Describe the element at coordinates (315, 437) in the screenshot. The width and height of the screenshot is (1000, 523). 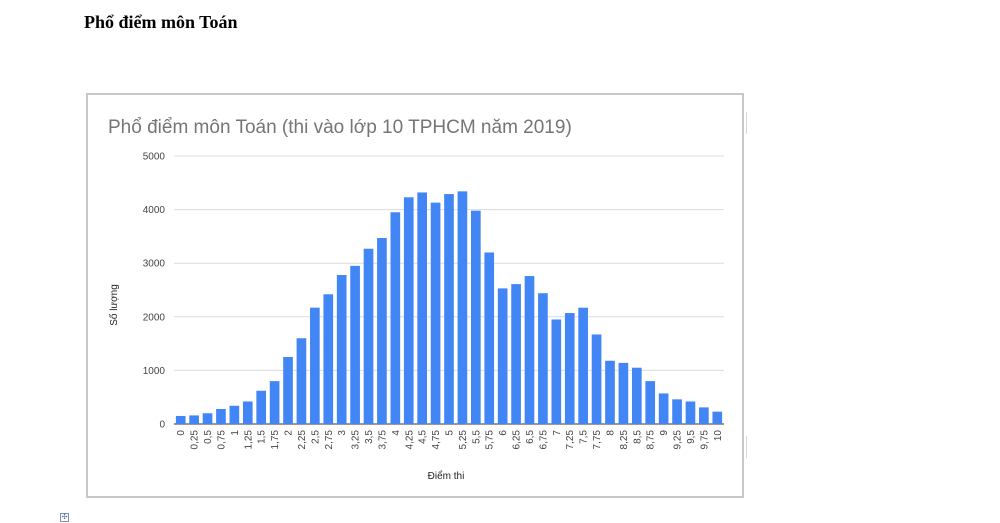
I see `x-tick-label: 2,5` at that location.